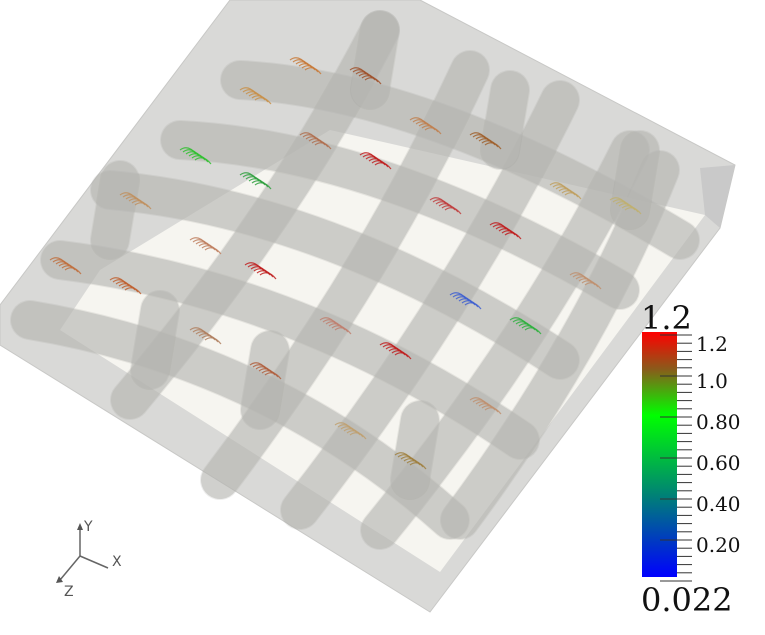  What do you see at coordinates (667, 457) in the screenshot?
I see `color-legend-bar` at bounding box center [667, 457].